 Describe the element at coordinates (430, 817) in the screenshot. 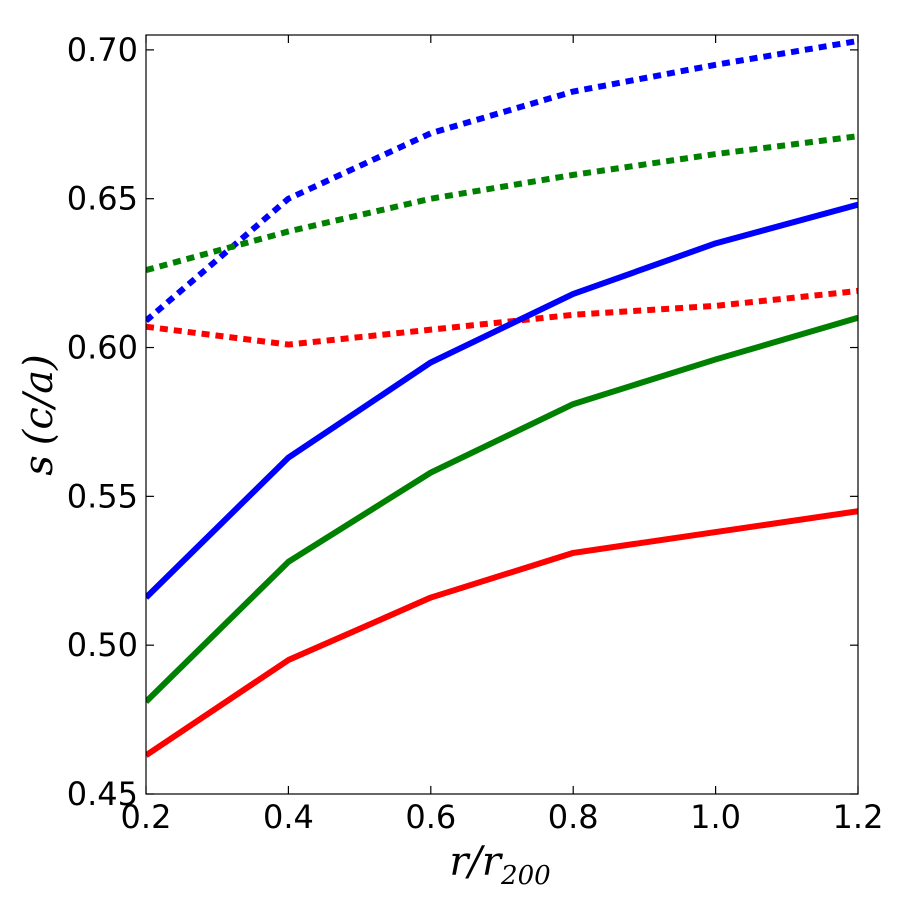

I see `x-tick-label: 0.6` at that location.